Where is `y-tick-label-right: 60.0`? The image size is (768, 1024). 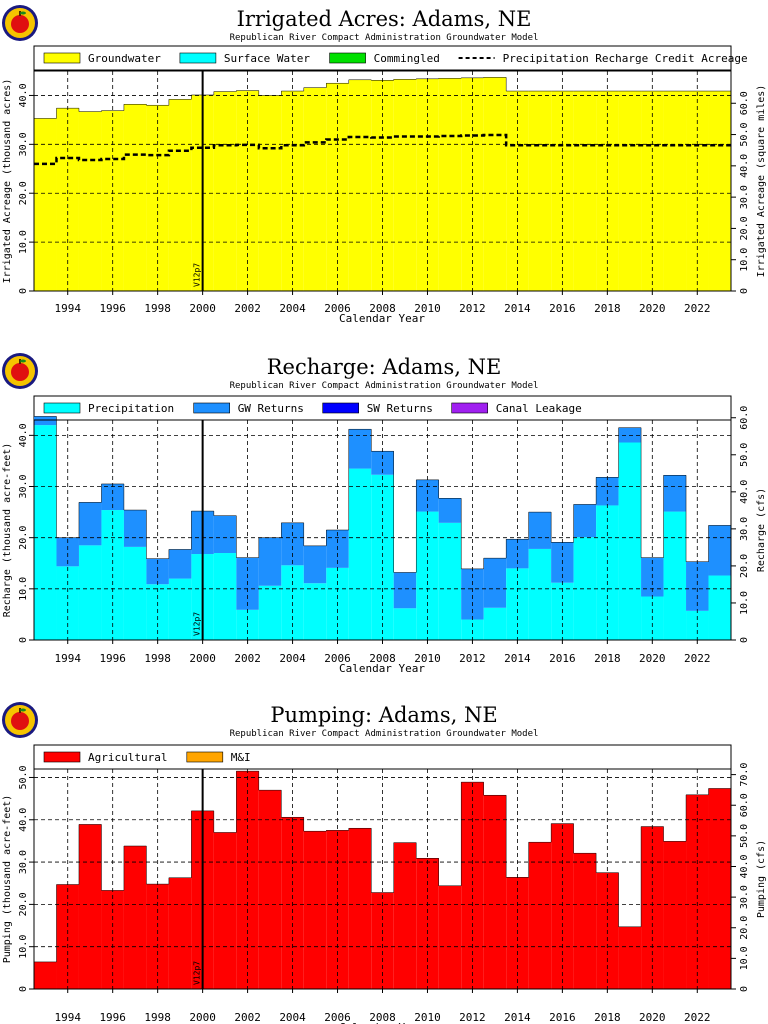 y-tick-label-right: 60.0 is located at coordinates (744, 805).